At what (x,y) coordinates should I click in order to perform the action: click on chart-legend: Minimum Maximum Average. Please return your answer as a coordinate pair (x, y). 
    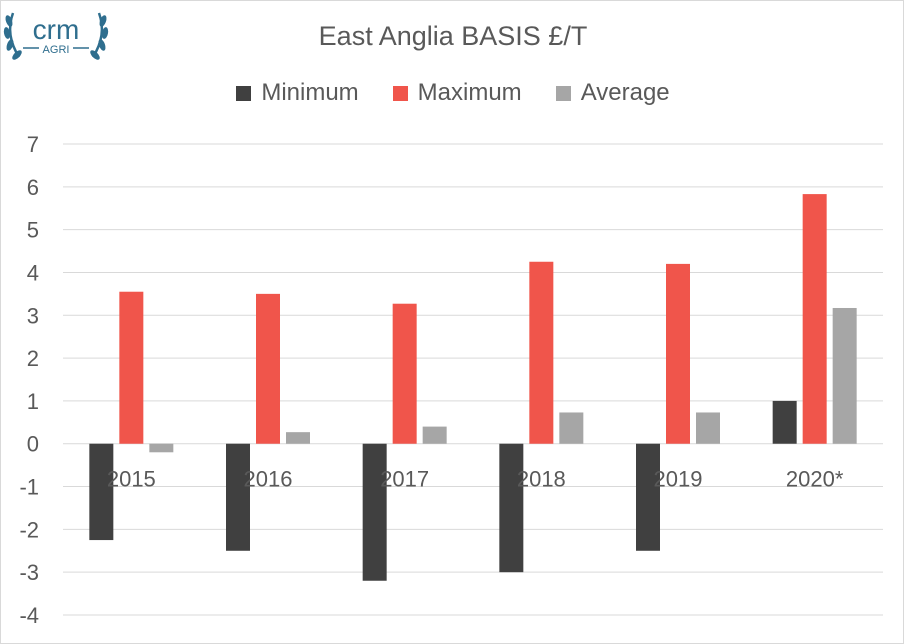
    Looking at the image, I should click on (452, 93).